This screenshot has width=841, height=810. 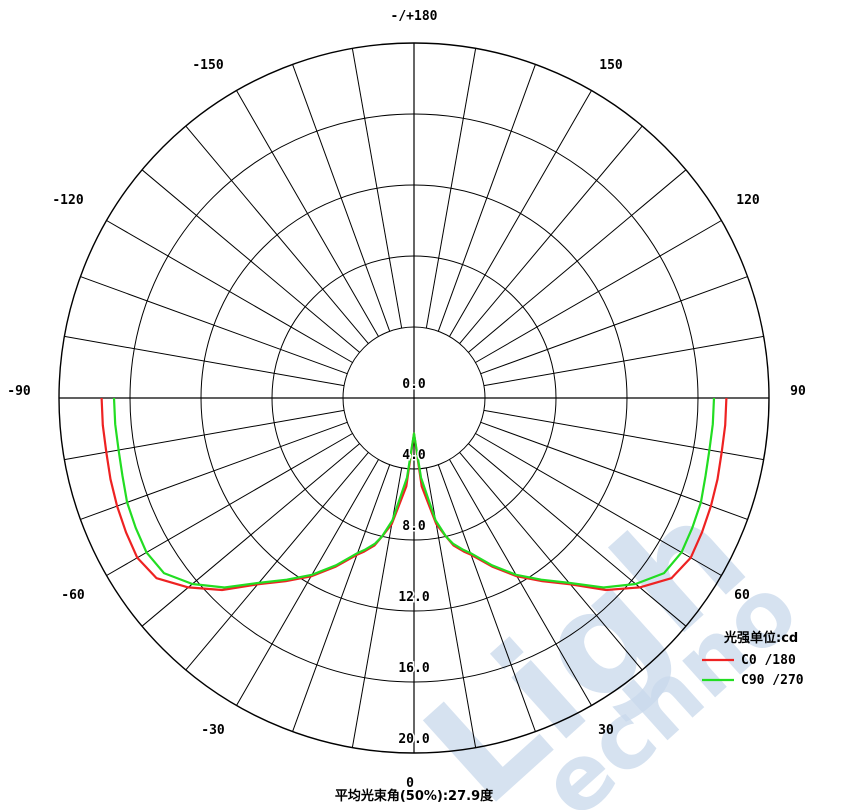 I want to click on angle-label: 0, so click(x=410, y=783).